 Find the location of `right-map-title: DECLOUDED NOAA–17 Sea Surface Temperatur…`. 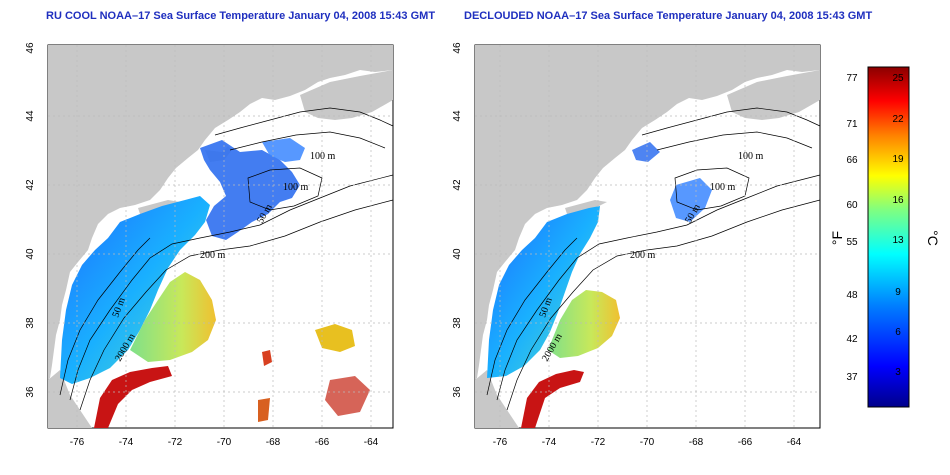

right-map-title: DECLOUDED NOAA–17 Sea Surface Temperatur… is located at coordinates (668, 16).